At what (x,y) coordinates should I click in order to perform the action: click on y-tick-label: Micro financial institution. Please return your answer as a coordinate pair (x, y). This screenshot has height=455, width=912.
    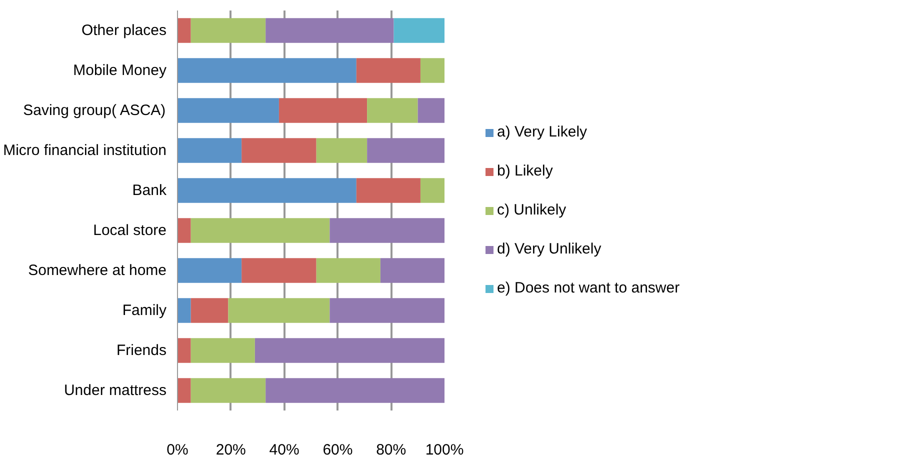
    Looking at the image, I should click on (85, 150).